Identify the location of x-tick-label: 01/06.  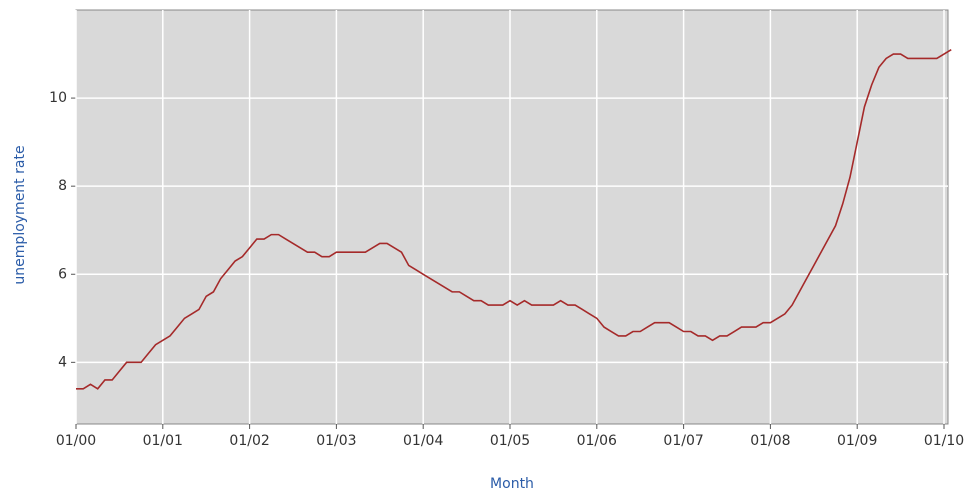
(597, 441).